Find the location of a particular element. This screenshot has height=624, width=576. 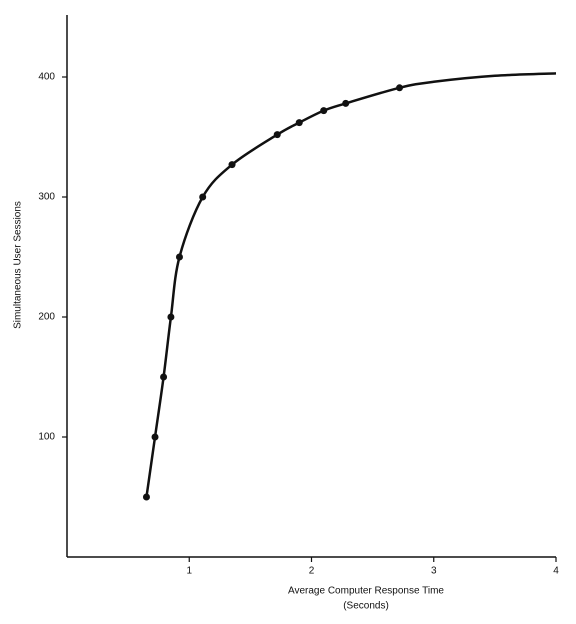

x-tick-label: 4 is located at coordinates (556, 571).